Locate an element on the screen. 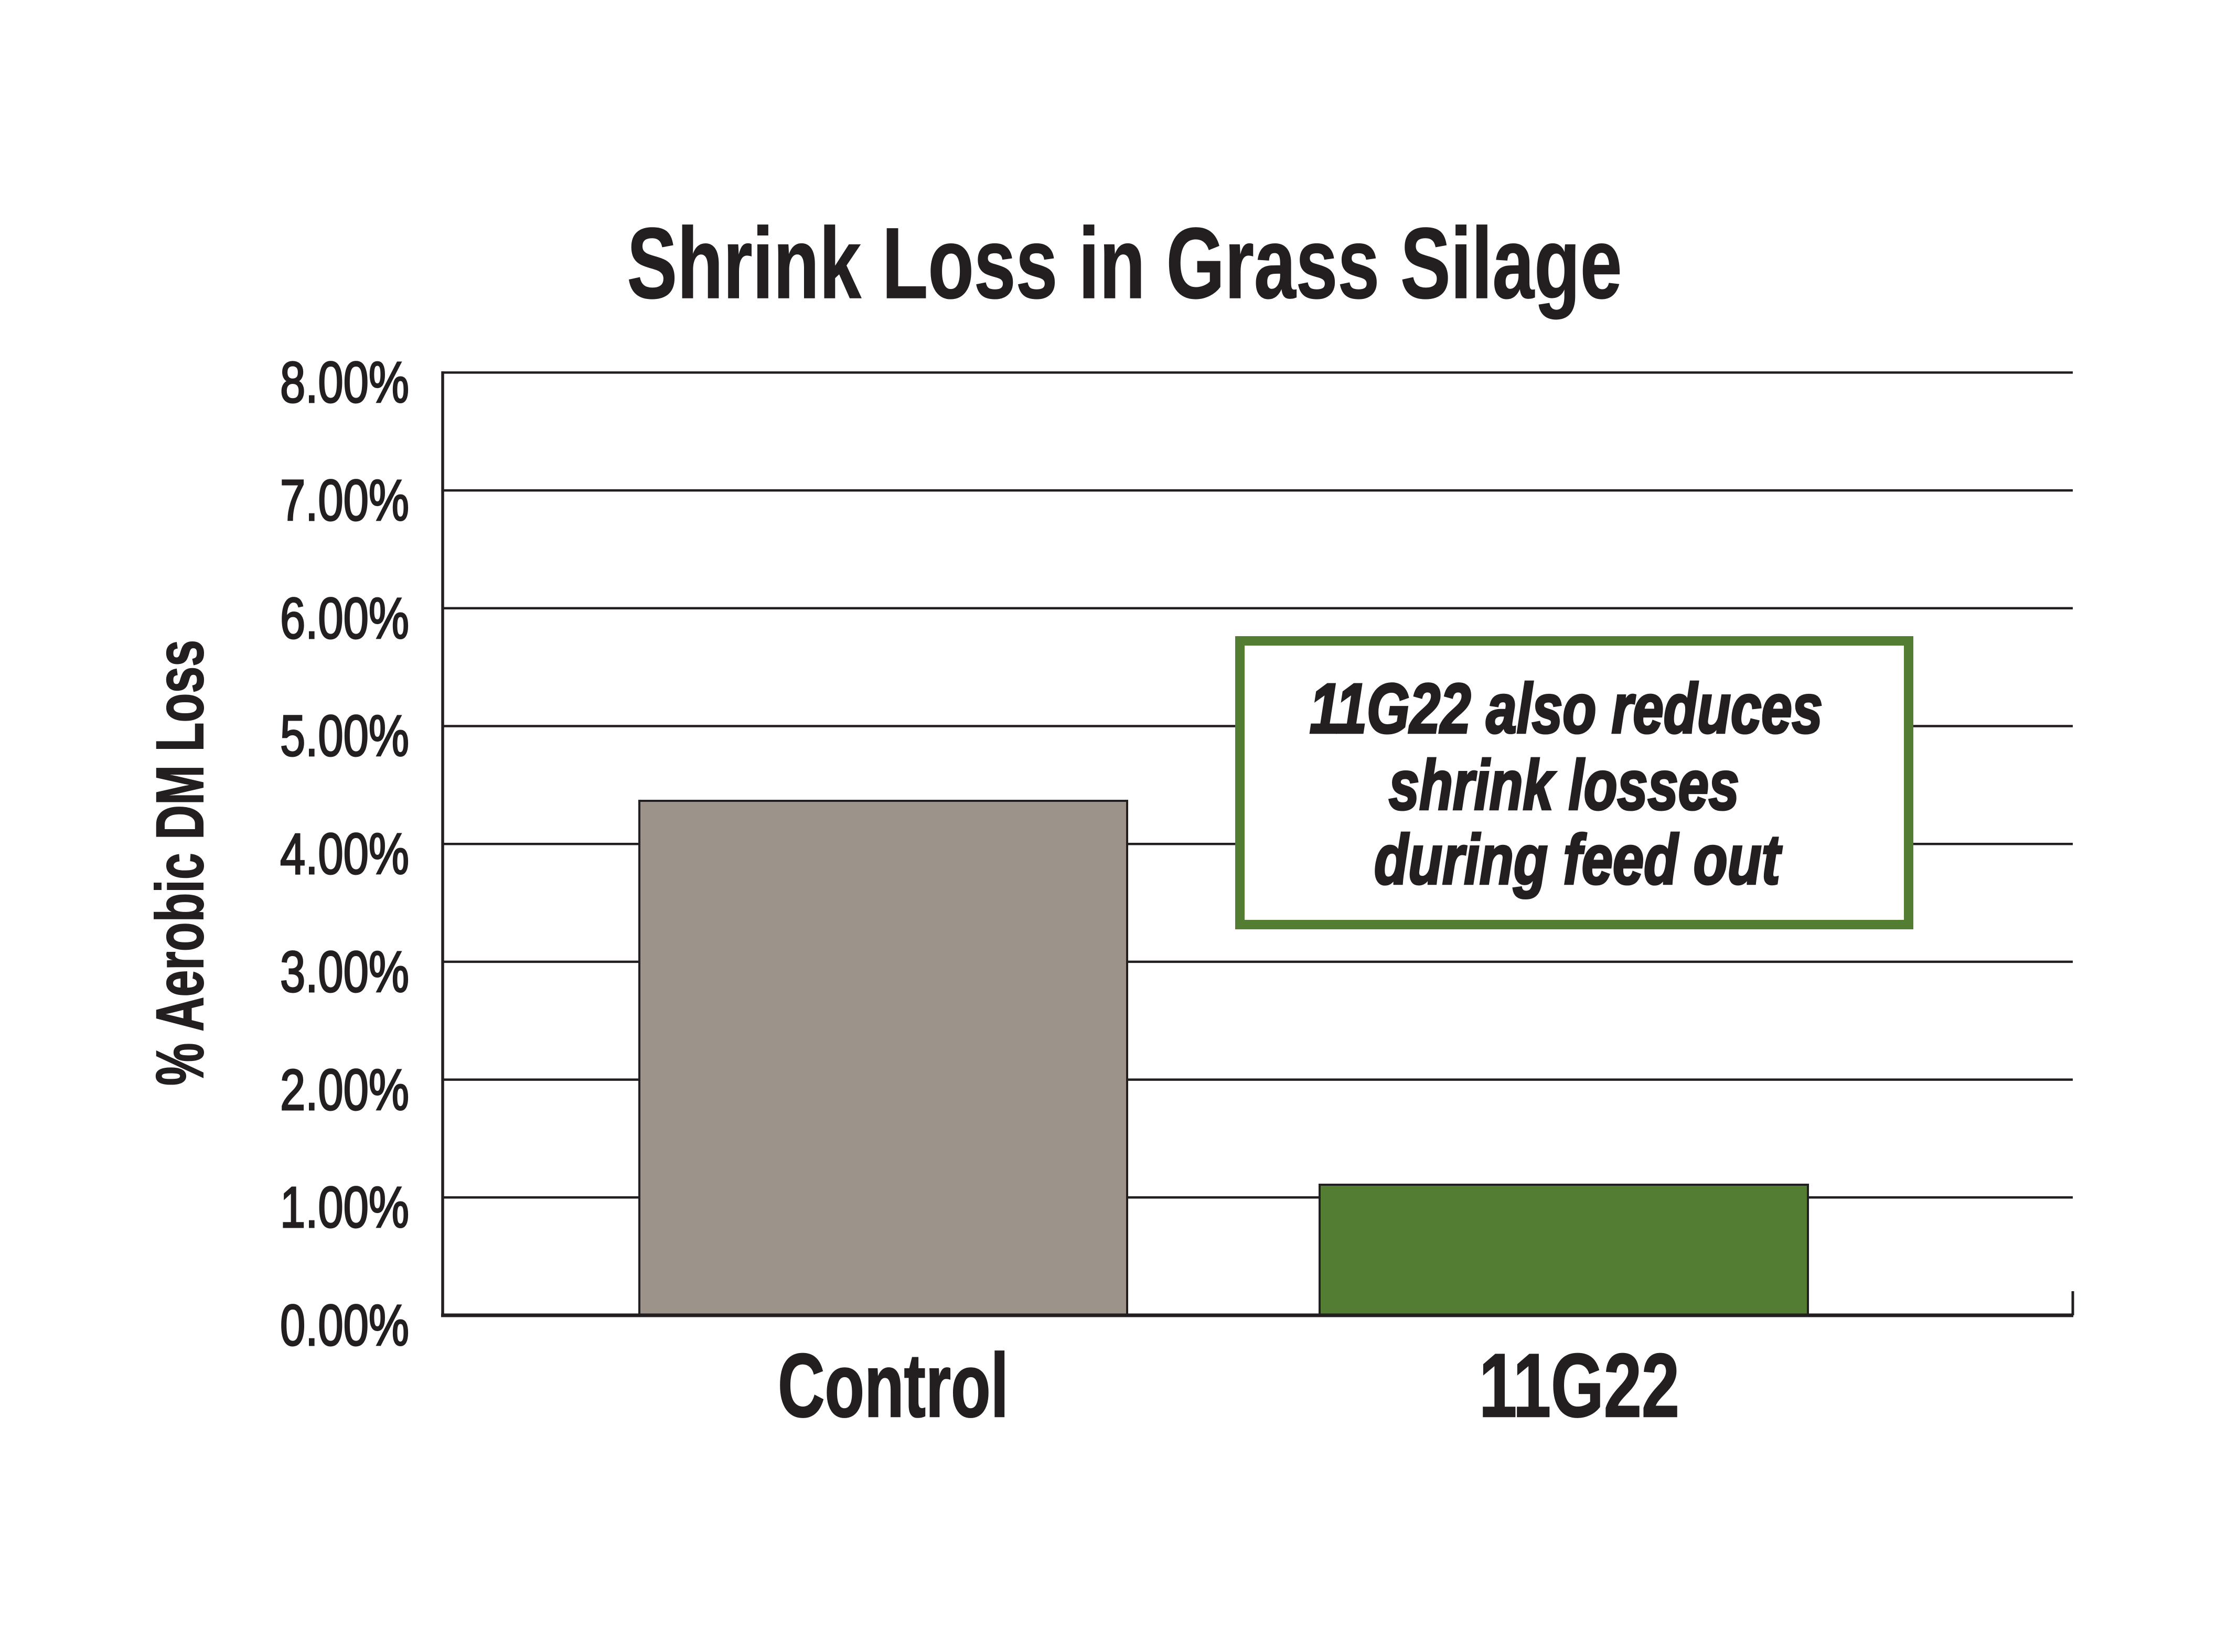  svg-text: 4.00% is located at coordinates (344, 854).